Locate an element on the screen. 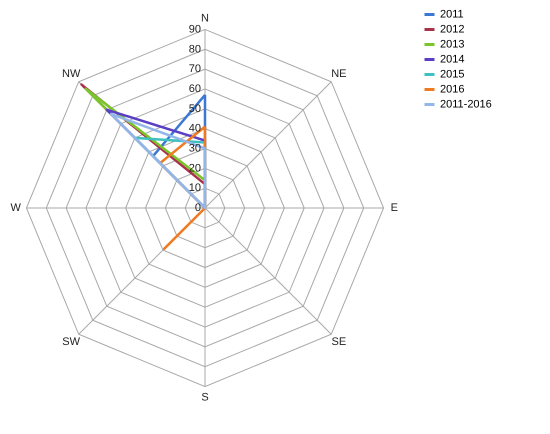 The image size is (550, 434). y-tick-label: 0 is located at coordinates (197, 208).